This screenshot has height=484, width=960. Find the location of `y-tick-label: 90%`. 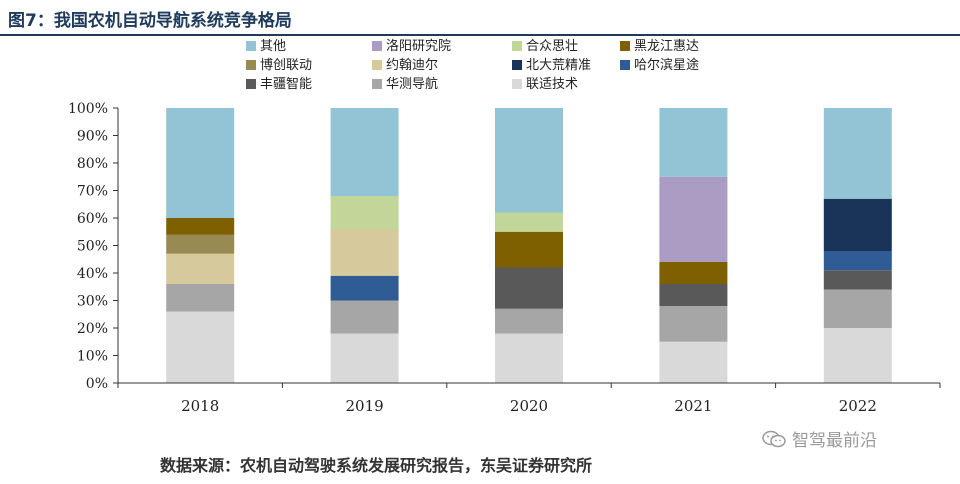

y-tick-label: 90% is located at coordinates (92, 137).